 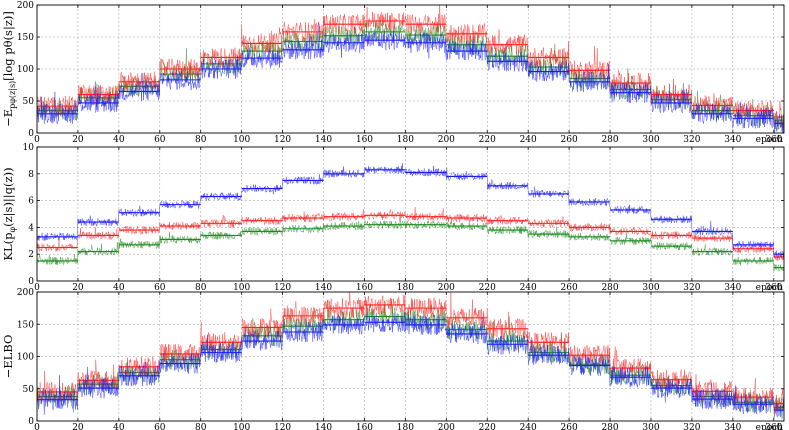 I want to click on y-tick-label: 2, so click(x=31, y=255).